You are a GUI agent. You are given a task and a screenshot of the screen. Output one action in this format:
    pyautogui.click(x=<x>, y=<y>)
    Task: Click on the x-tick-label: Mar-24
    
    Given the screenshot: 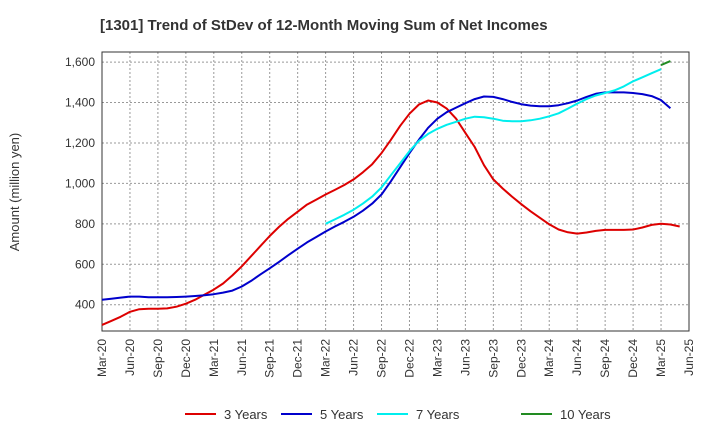 What is the action you would take?
    pyautogui.click(x=549, y=358)
    